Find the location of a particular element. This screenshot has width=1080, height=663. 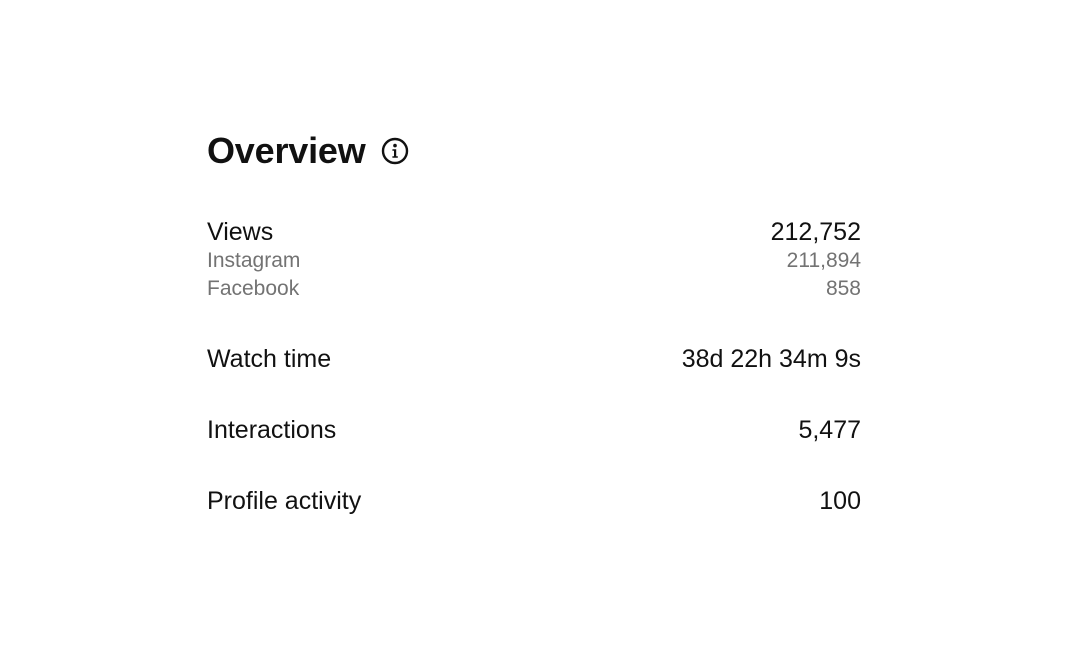

facebook-label: Facebook is located at coordinates (253, 288).